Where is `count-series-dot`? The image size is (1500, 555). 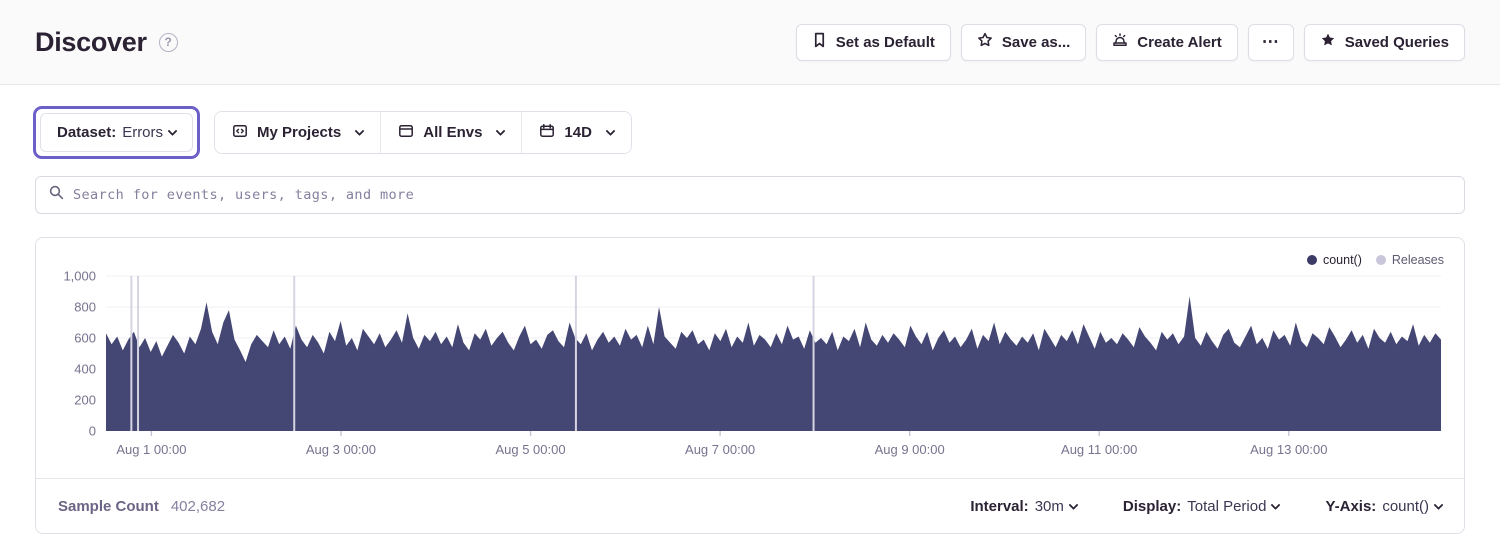
count-series-dot is located at coordinates (1311, 260).